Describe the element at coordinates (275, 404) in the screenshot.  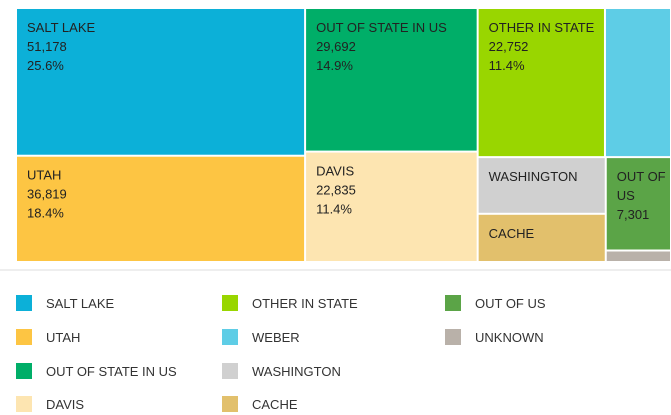
I see `legend-label: CACHE` at that location.